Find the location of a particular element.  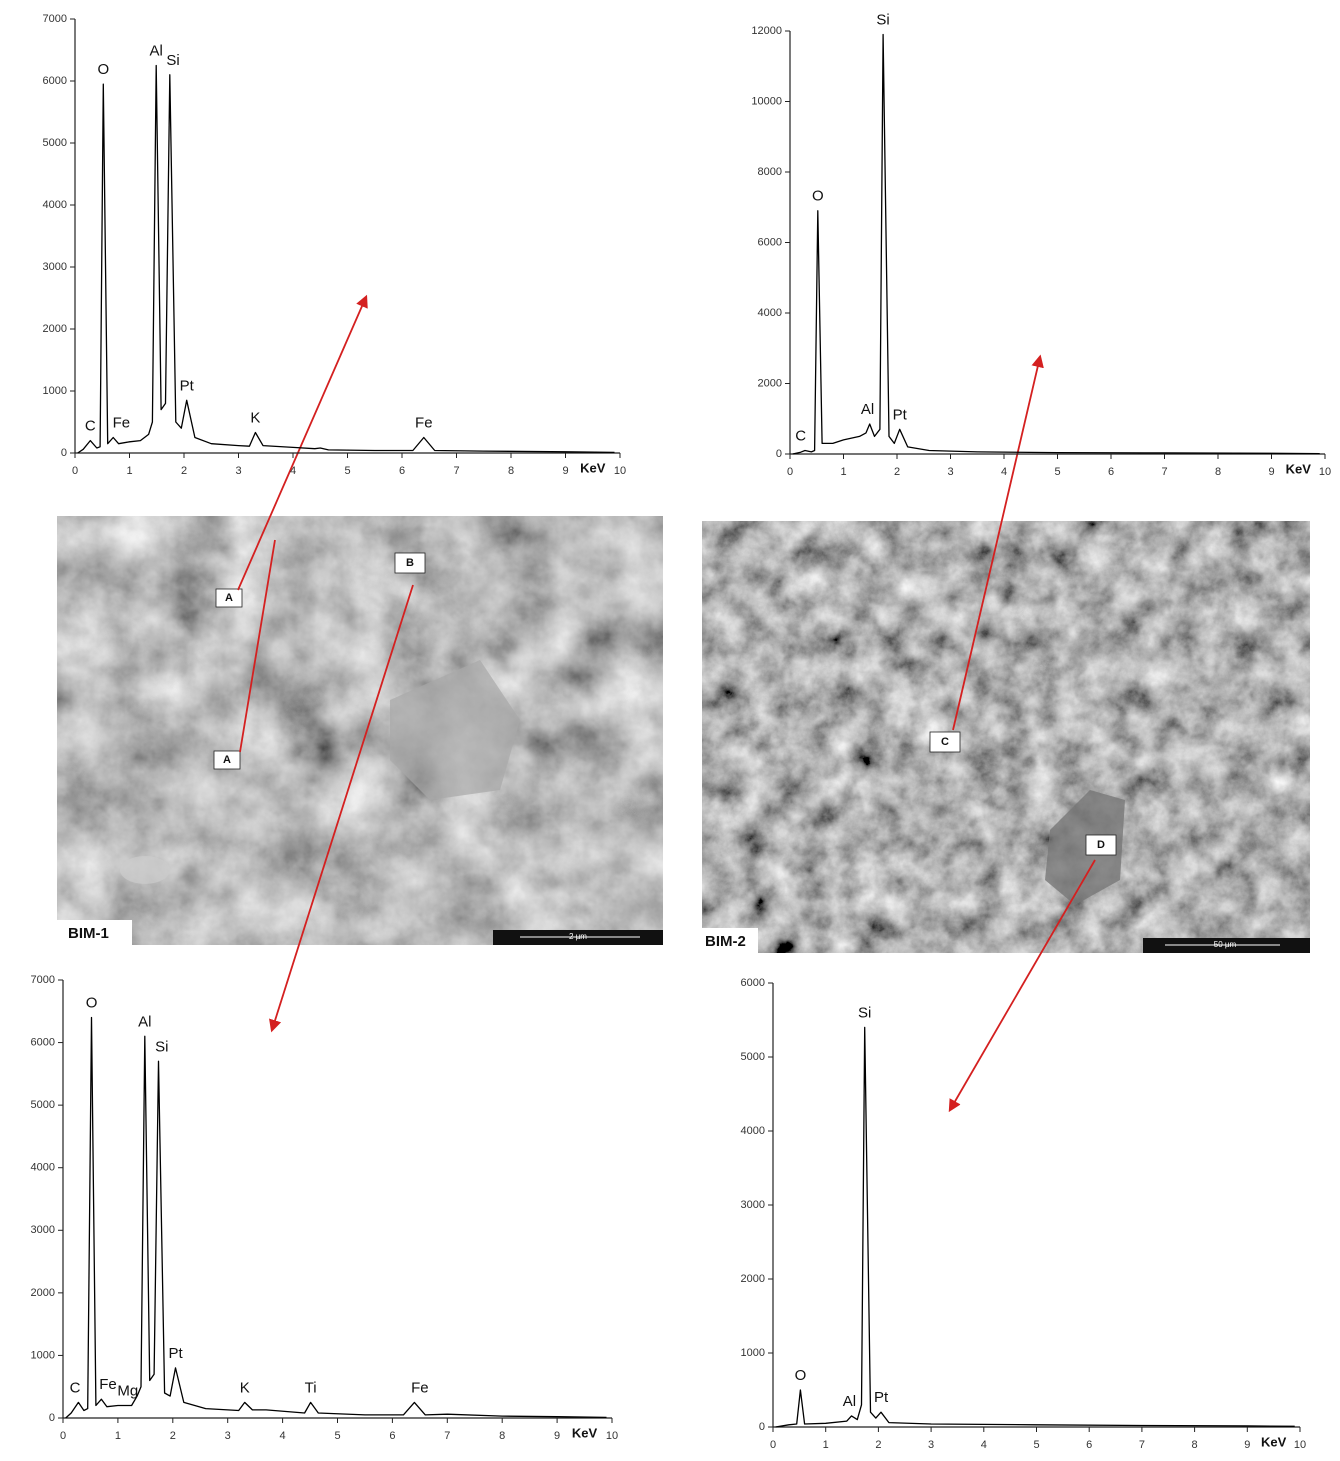

y-tick-label: 12000 is located at coordinates (766, 31).